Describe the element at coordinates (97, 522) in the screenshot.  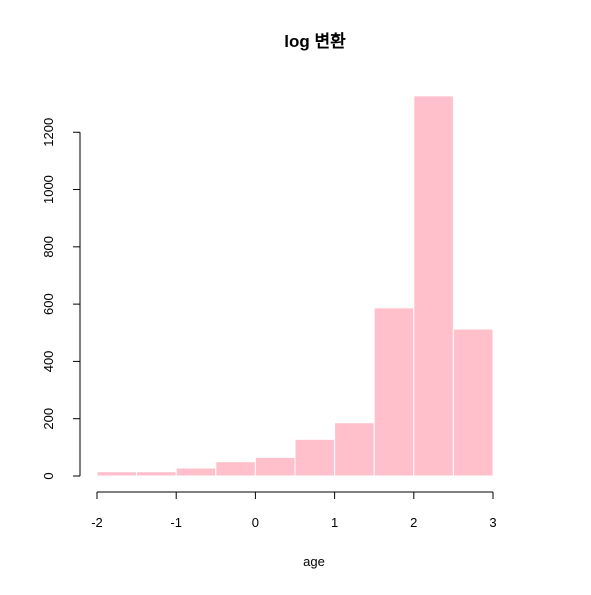
I see `x-tick-label: -2` at that location.